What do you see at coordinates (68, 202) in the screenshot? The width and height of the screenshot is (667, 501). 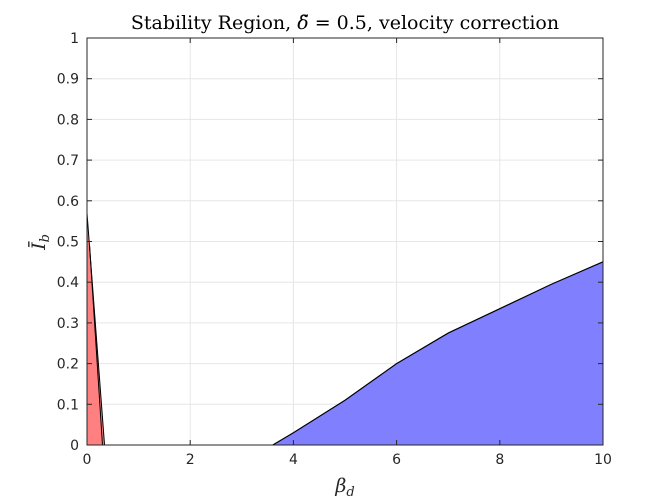 I see `y-tick-label: 0.6` at bounding box center [68, 202].